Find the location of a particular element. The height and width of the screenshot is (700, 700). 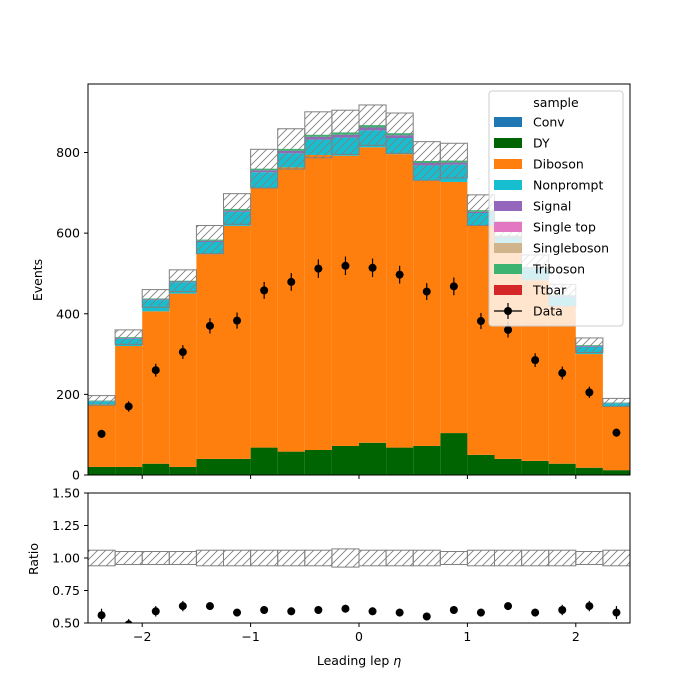

ratio-uncertainty-band is located at coordinates (359, 558).